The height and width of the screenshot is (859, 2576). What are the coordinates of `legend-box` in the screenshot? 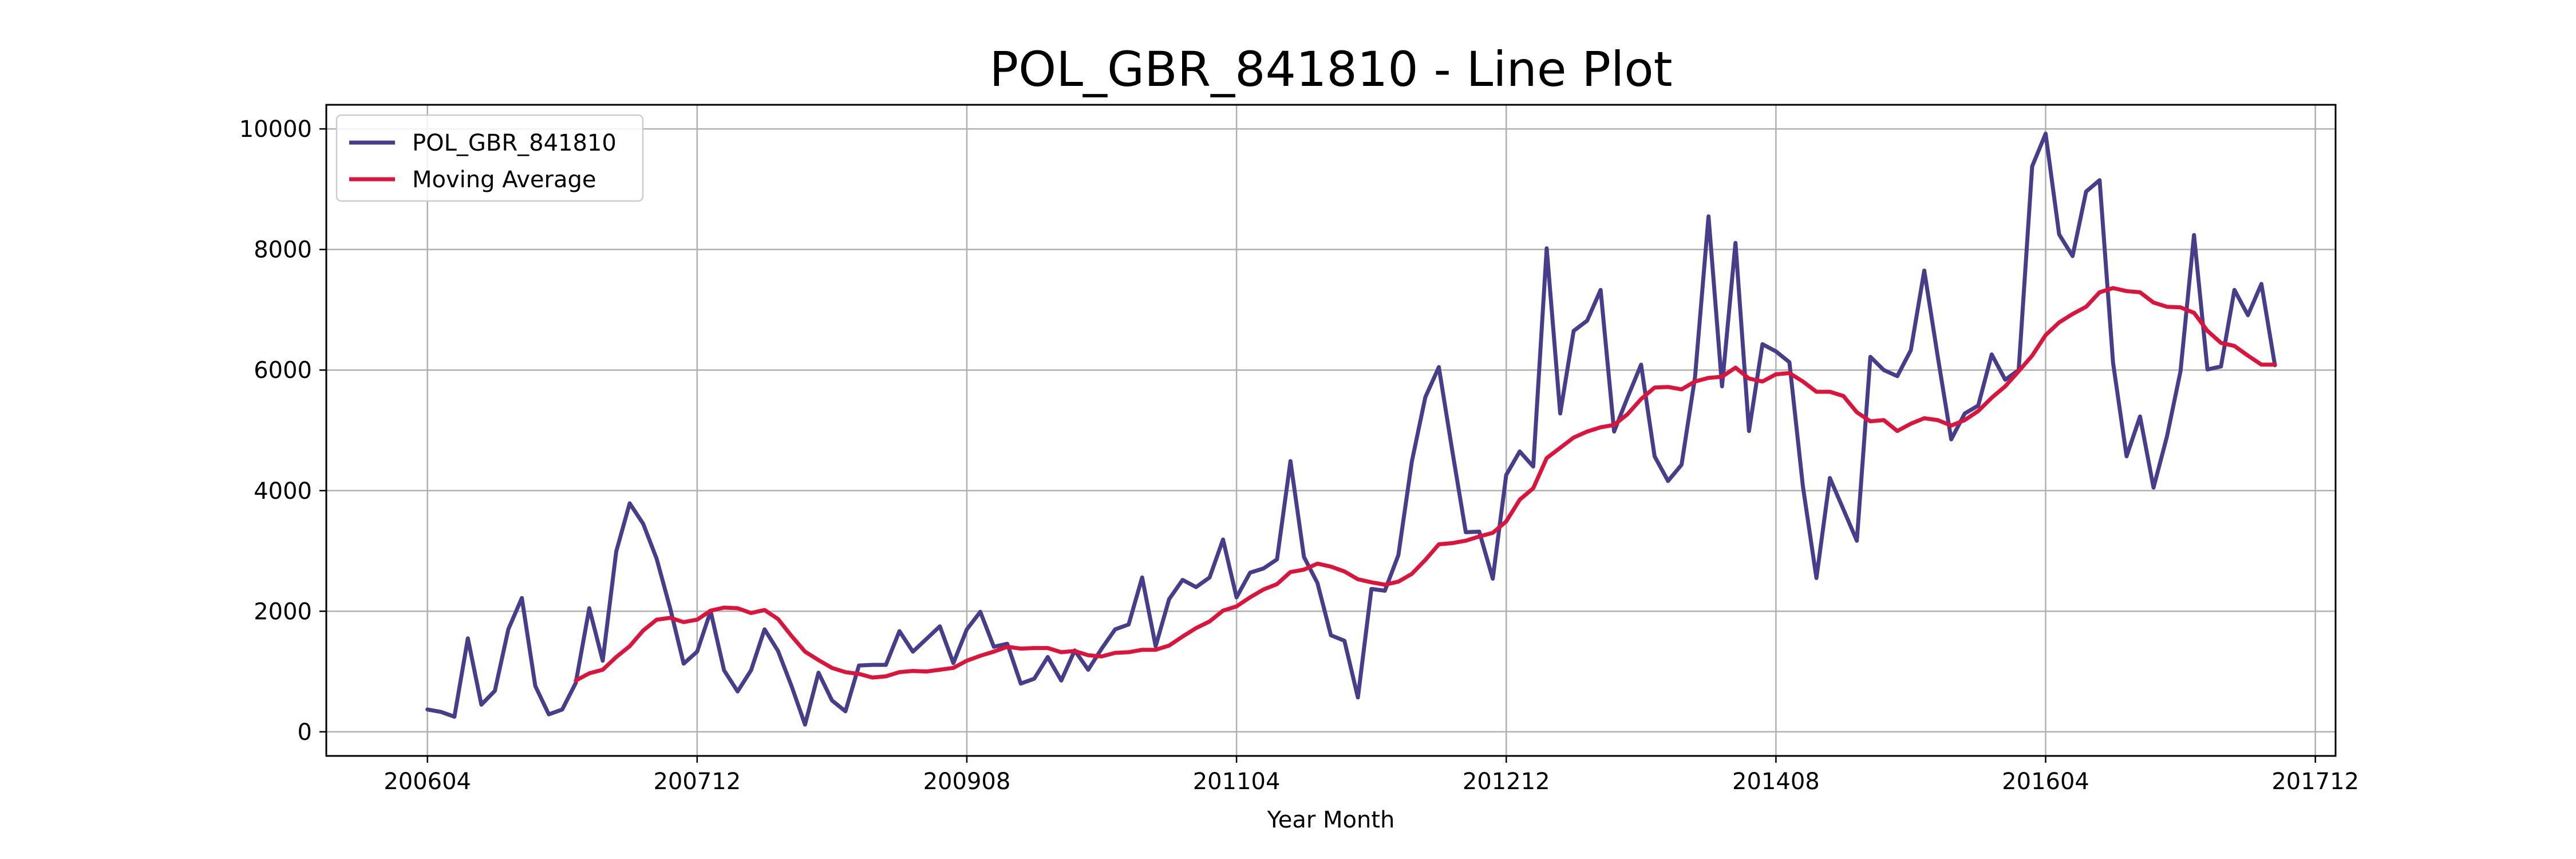 It's located at (489, 158).